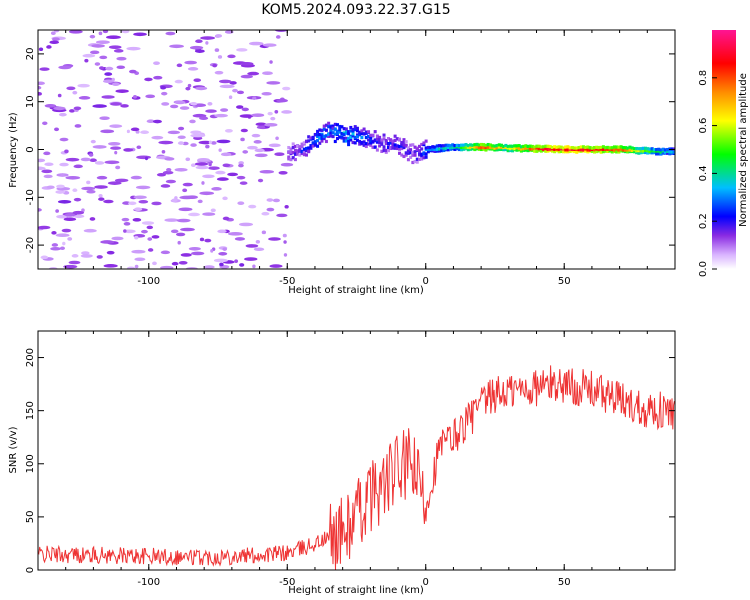 Image resolution: width=750 pixels, height=600 pixels. Describe the element at coordinates (743, 150) in the screenshot. I see `colorbar-label: Normalized spectral amplitude` at that location.